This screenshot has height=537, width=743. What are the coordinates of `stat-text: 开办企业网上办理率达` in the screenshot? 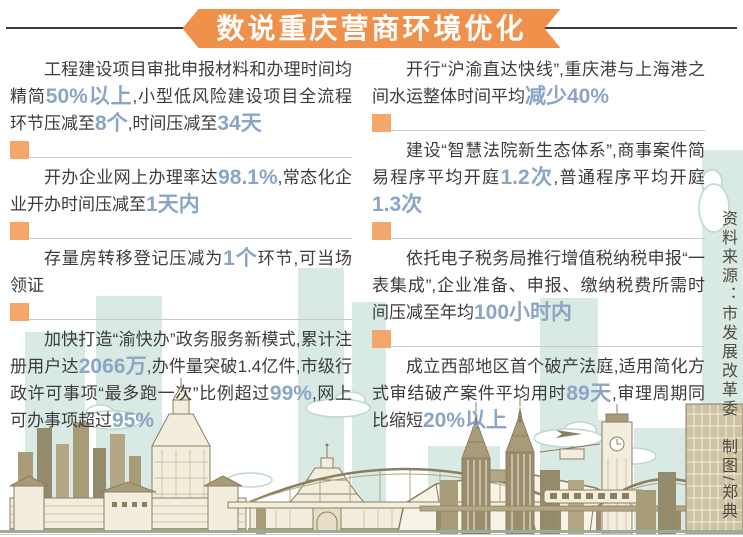 It's located at (131, 177).